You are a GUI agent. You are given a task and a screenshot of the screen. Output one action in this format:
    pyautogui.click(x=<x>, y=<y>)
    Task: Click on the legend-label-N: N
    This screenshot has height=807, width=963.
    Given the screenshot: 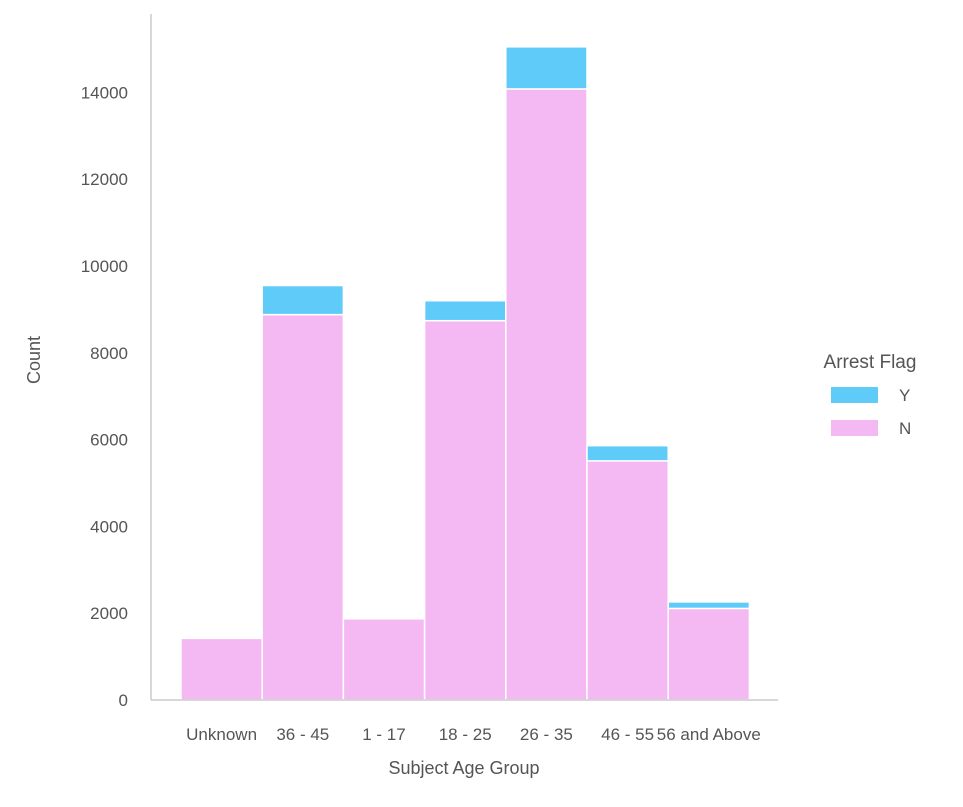 What is the action you would take?
    pyautogui.click(x=905, y=428)
    